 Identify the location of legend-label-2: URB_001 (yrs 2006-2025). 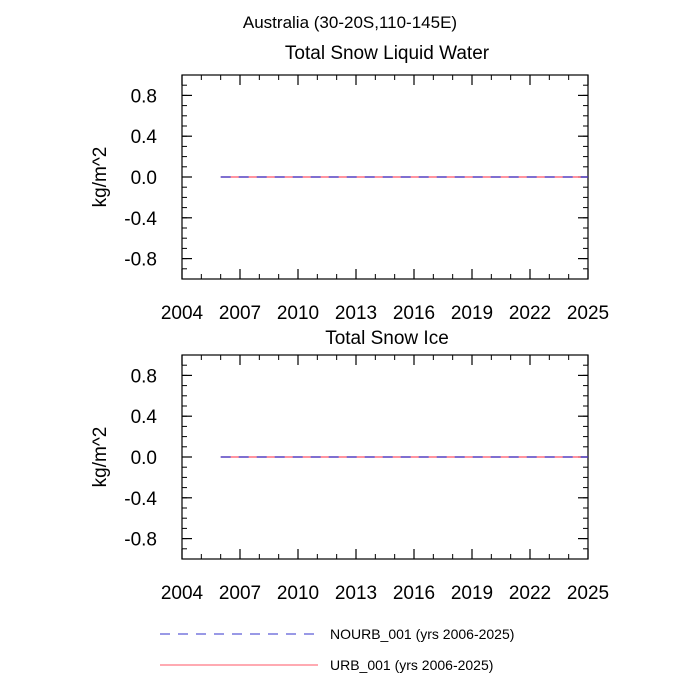
(411, 665).